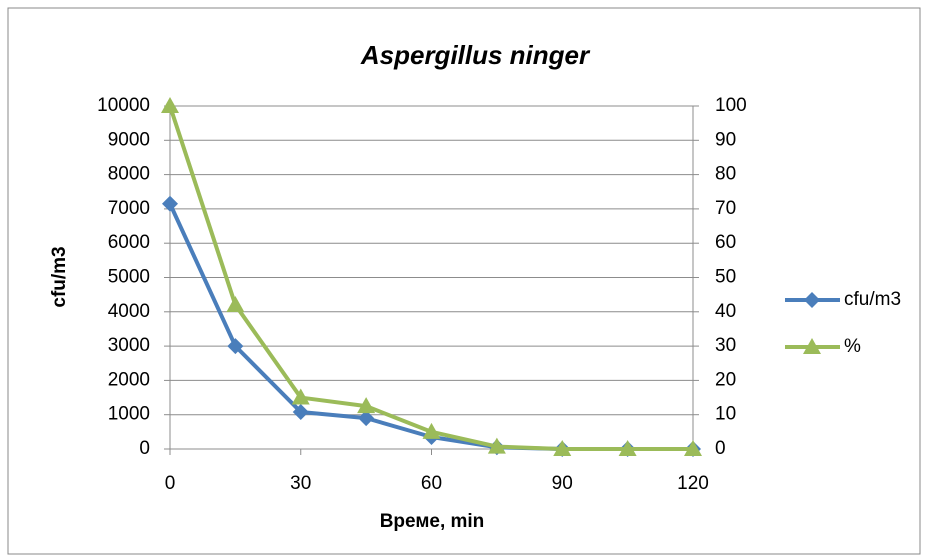 The width and height of the screenshot is (931, 558). I want to click on y-tick-label: 0, so click(144, 448).